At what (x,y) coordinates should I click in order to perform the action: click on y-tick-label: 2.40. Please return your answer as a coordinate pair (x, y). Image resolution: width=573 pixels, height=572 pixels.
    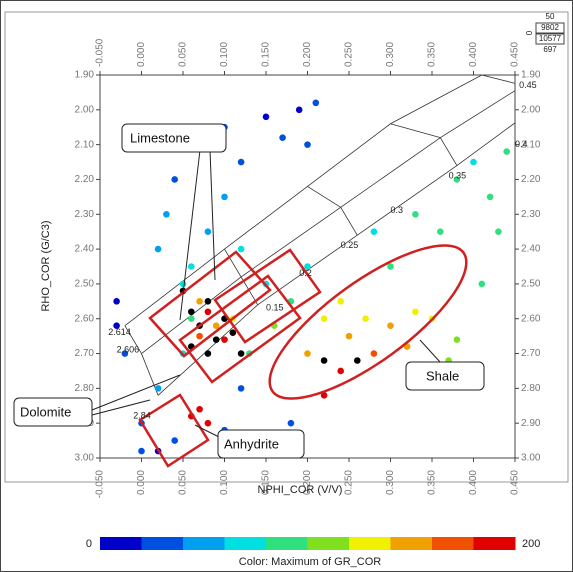
    Looking at the image, I should click on (531, 249).